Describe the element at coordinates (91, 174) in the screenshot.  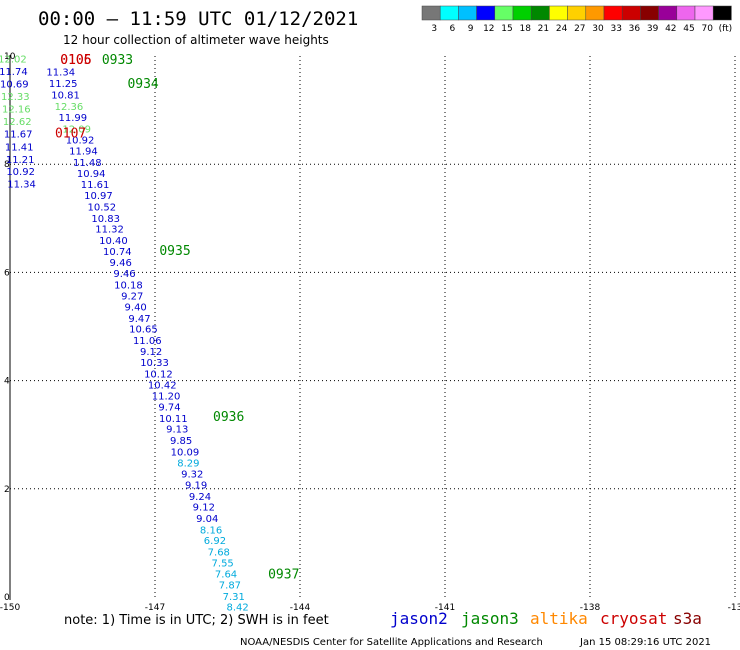
I see `wave-height-label: 10.94` at that location.